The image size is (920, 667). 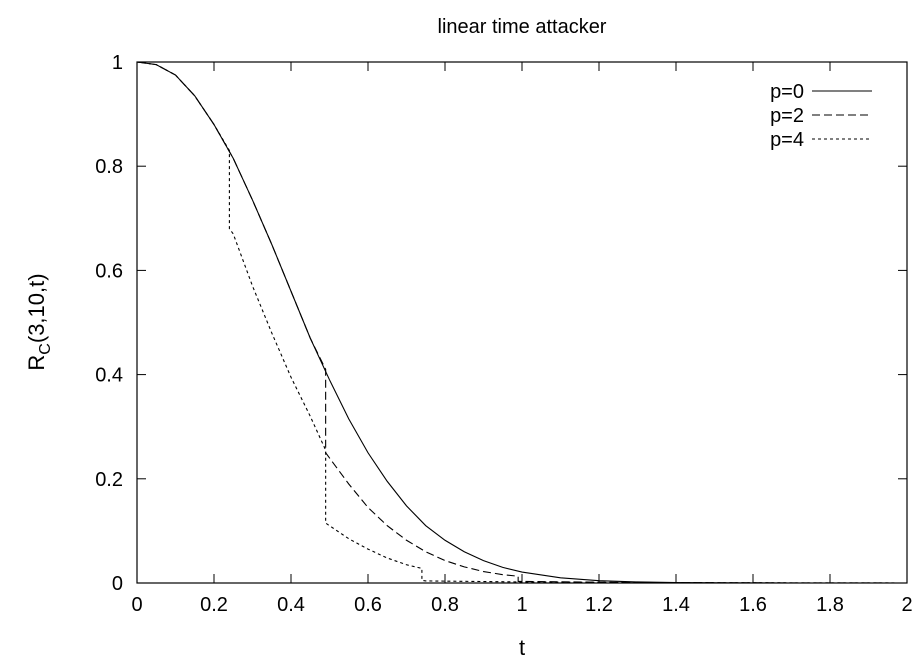 I want to click on x-axis-label: t, so click(x=522, y=647).